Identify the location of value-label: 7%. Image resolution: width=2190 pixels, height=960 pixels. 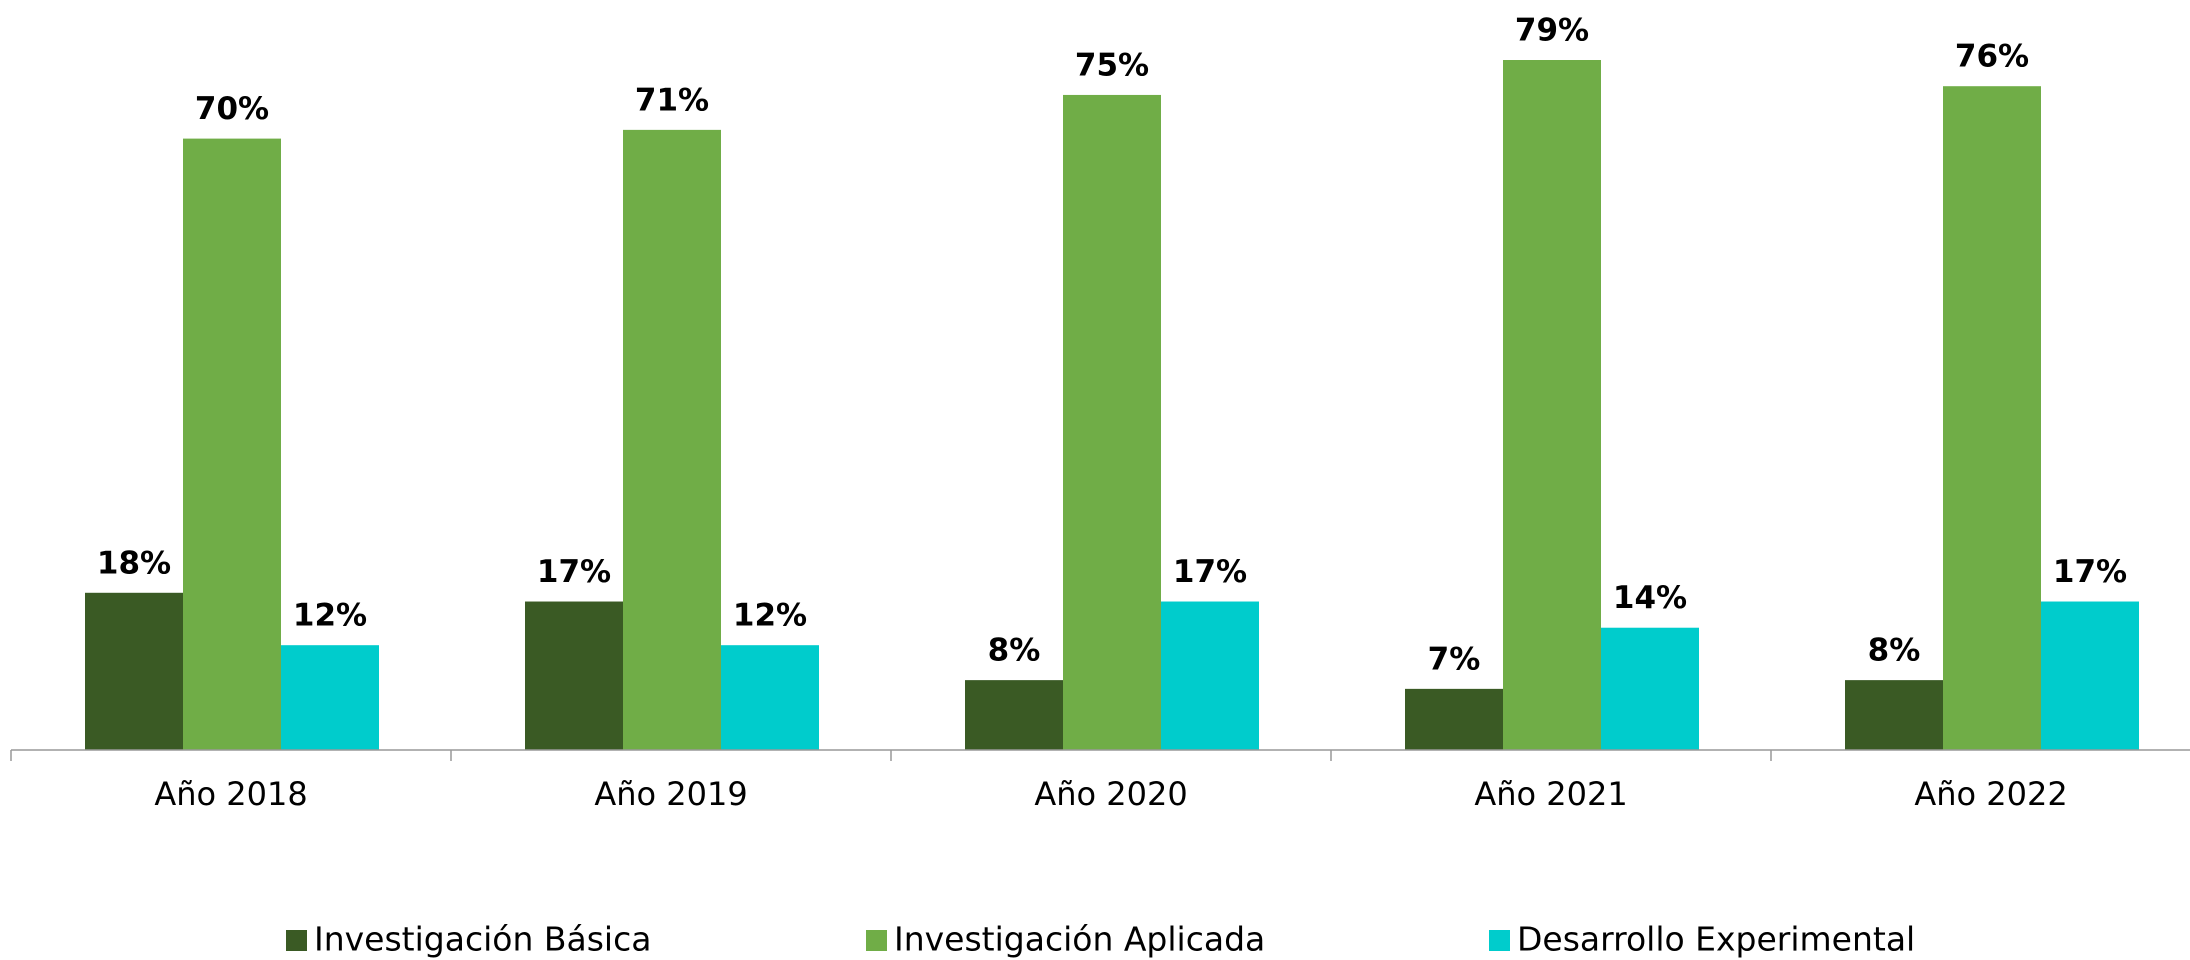
(1454, 659).